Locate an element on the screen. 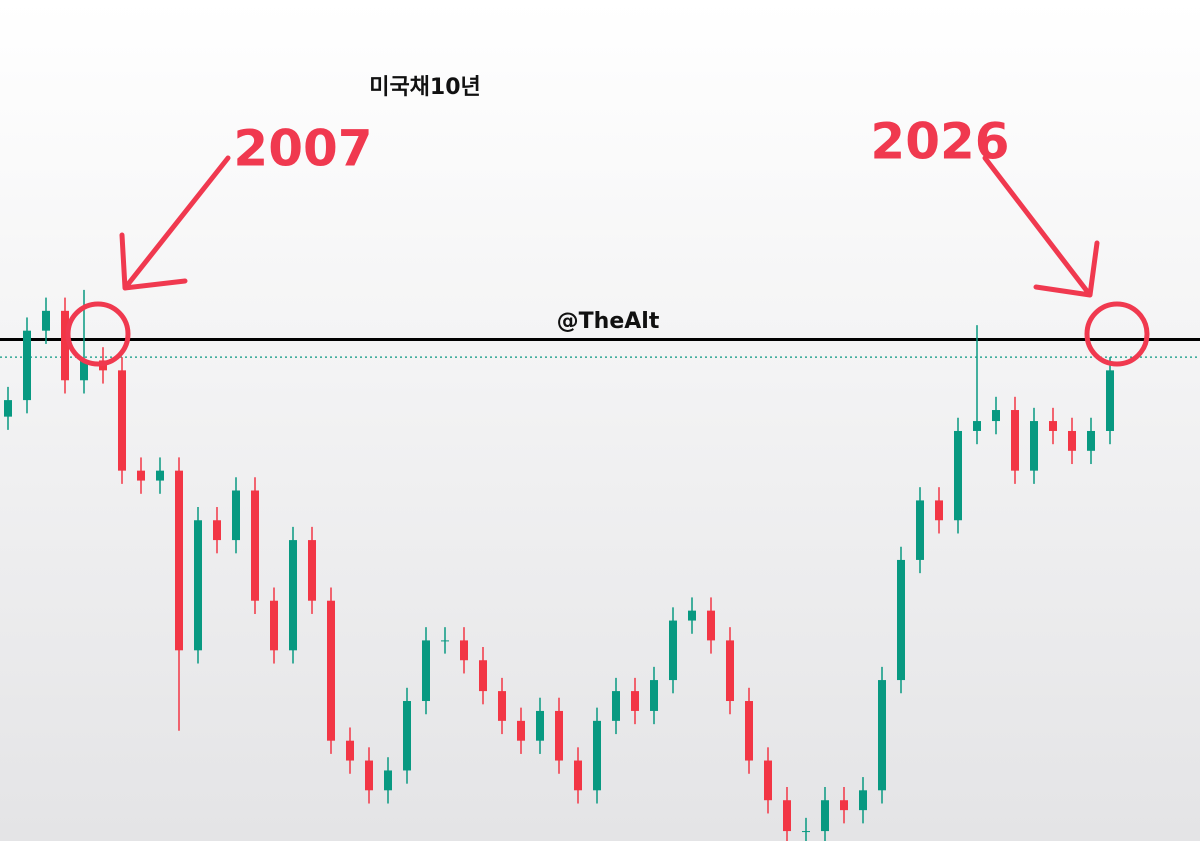  watermark: @TheAlt is located at coordinates (608, 321).